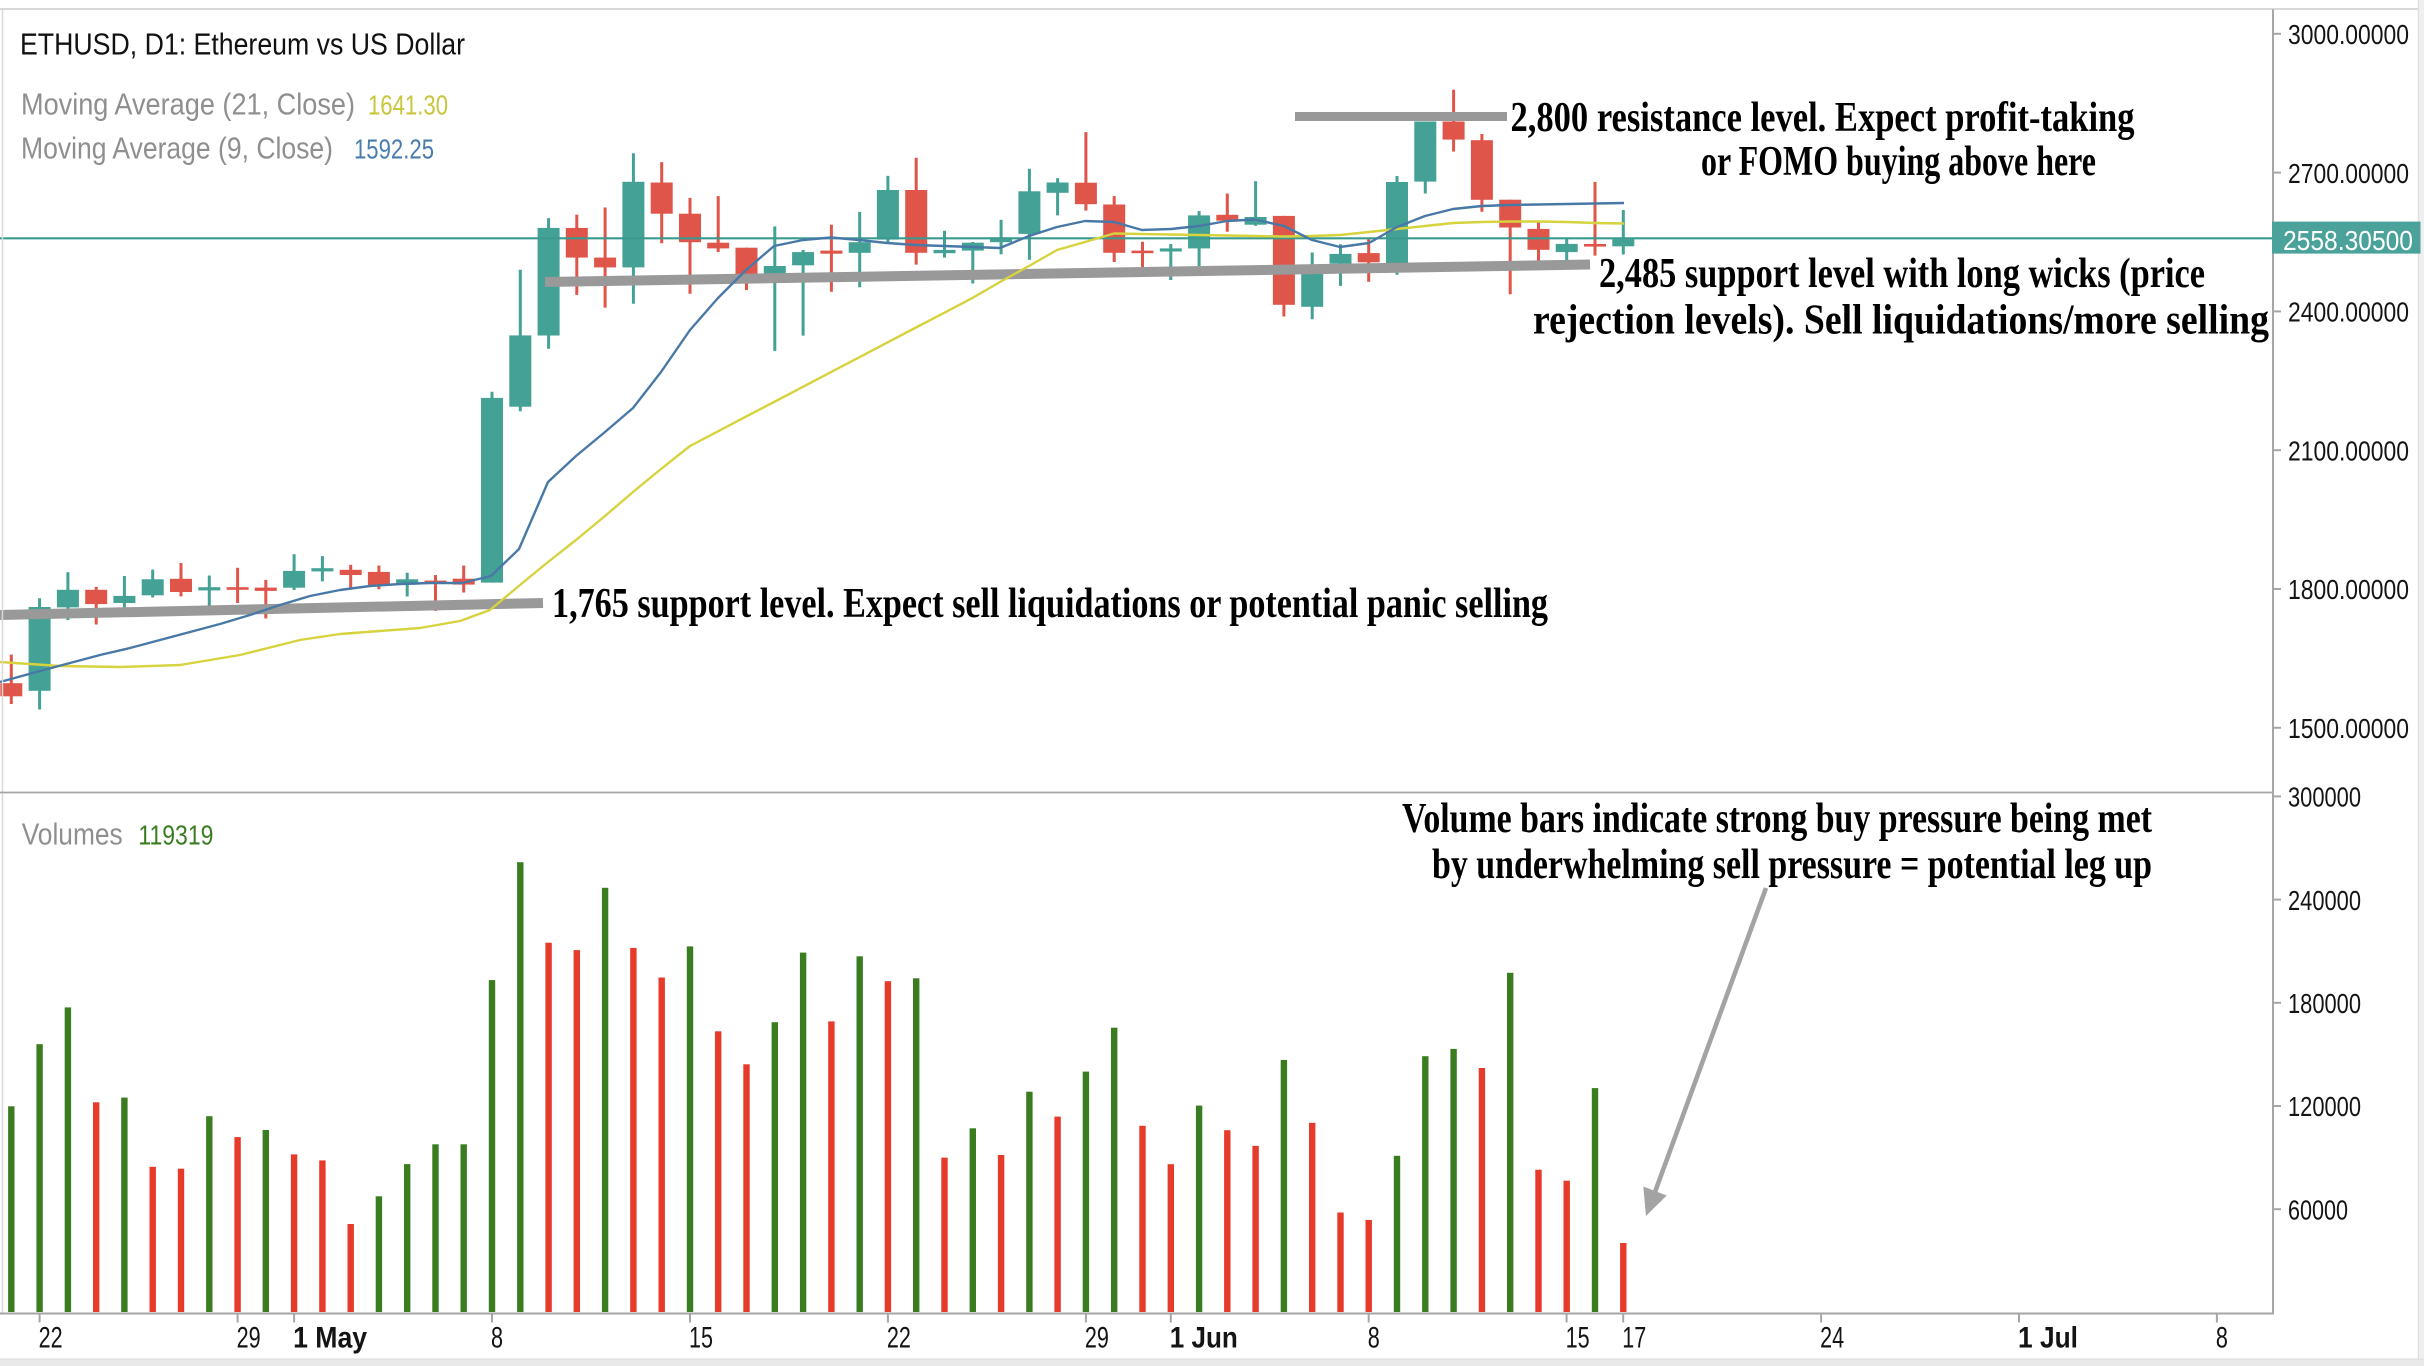 This screenshot has width=2424, height=1366. Describe the element at coordinates (2318, 1209) in the screenshot. I see `svg-text: 60000` at that location.